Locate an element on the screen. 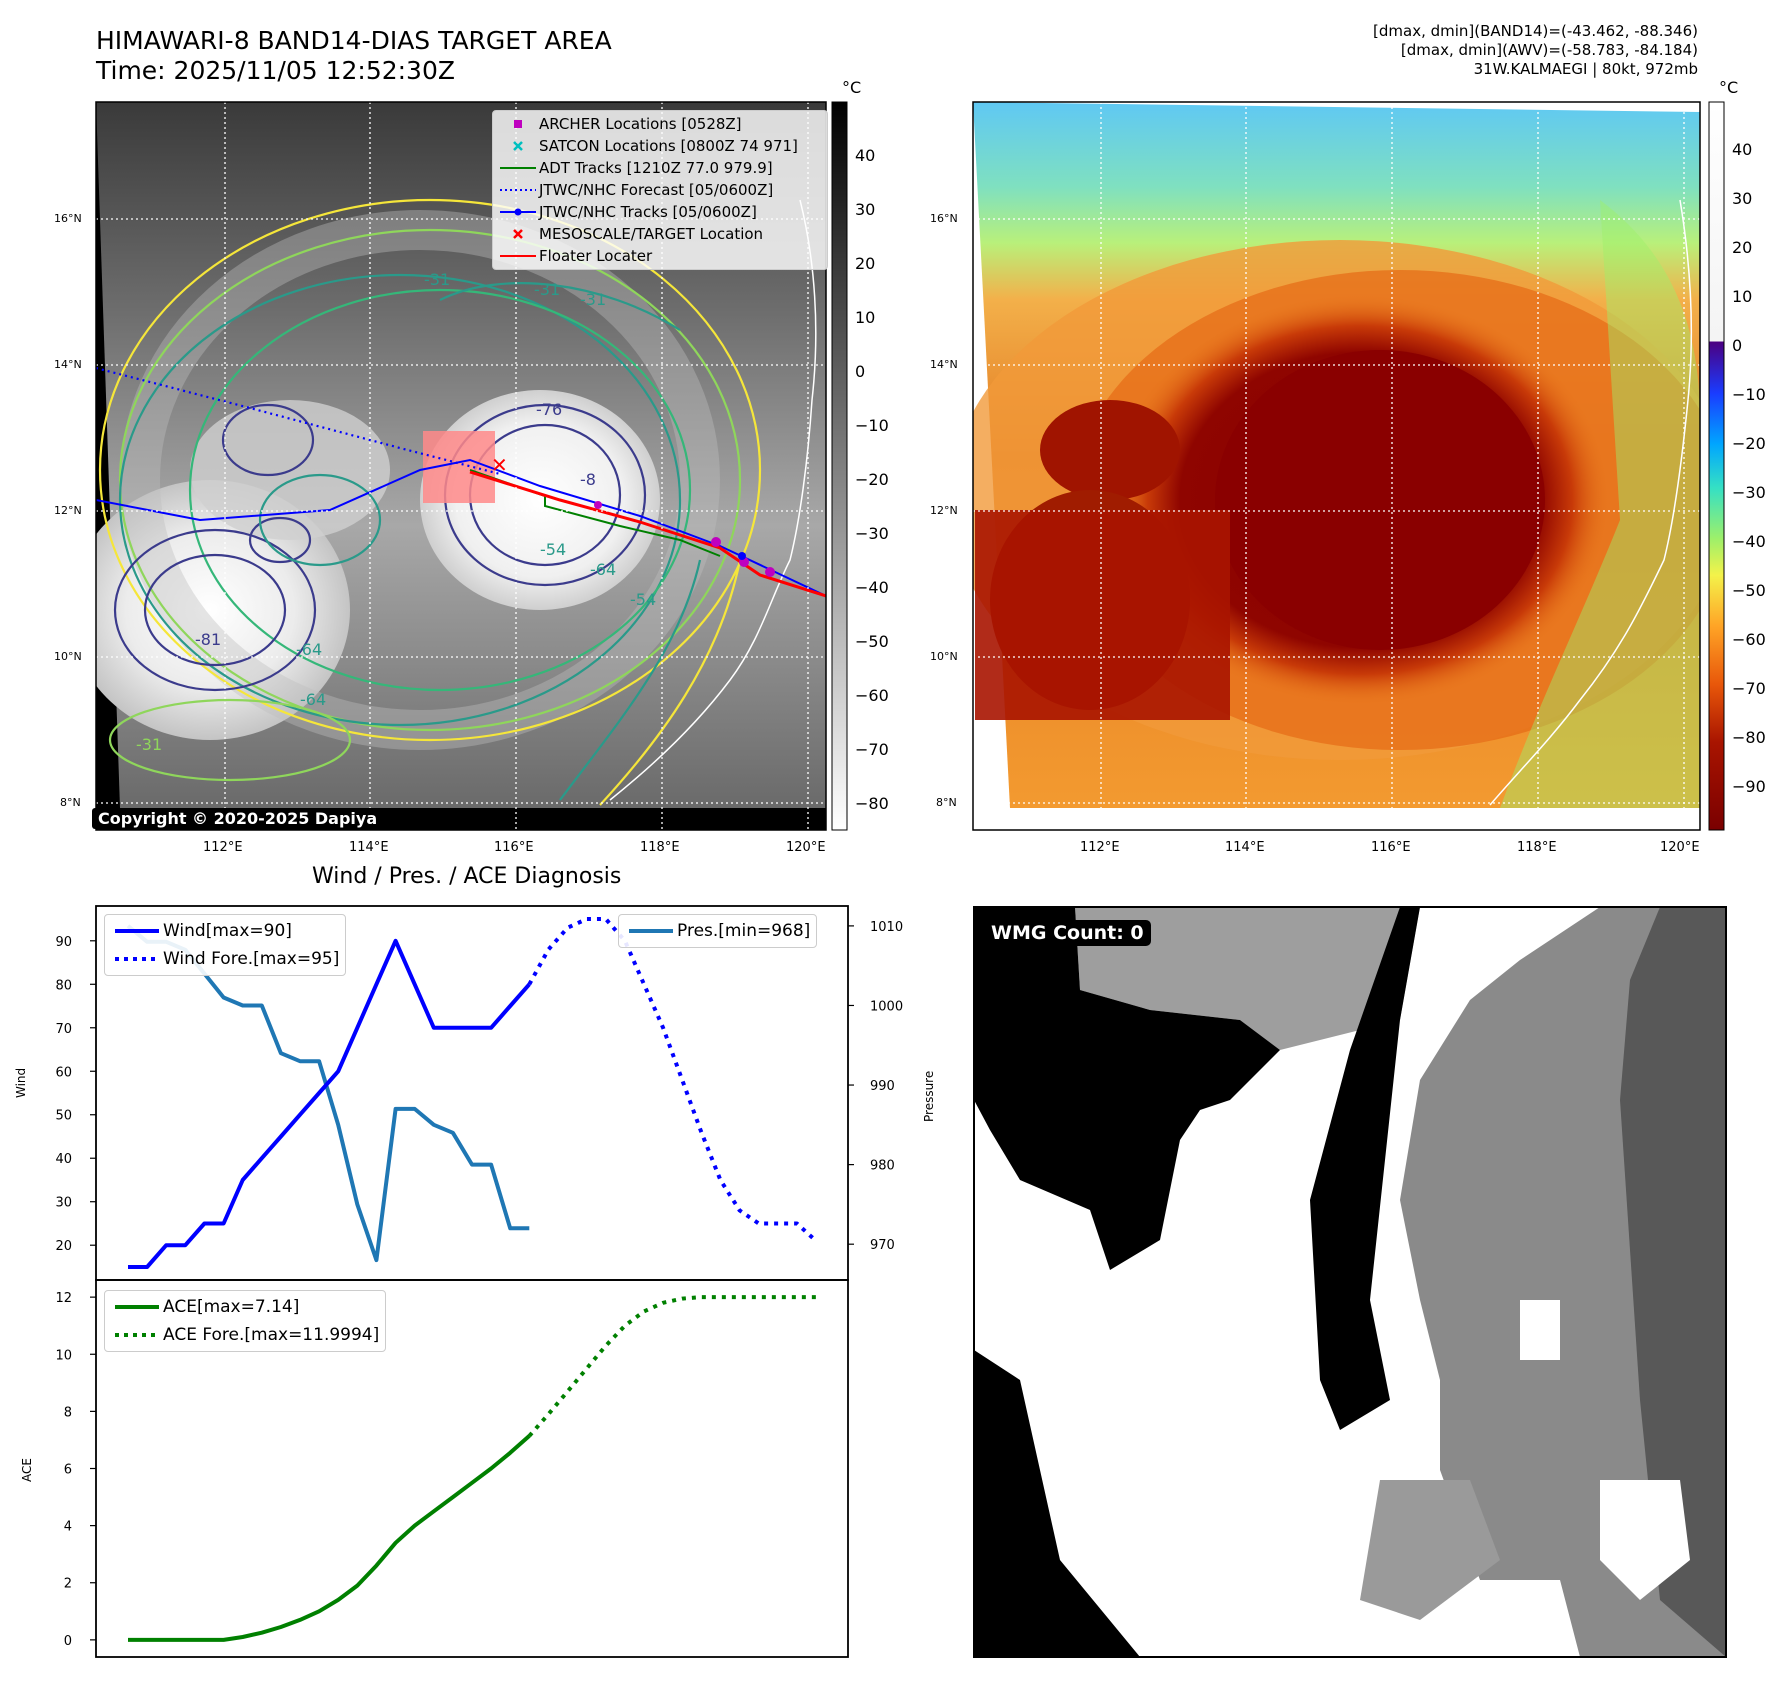 The image size is (1788, 1690). awv-lat-tick: 8°N is located at coordinates (946, 802).